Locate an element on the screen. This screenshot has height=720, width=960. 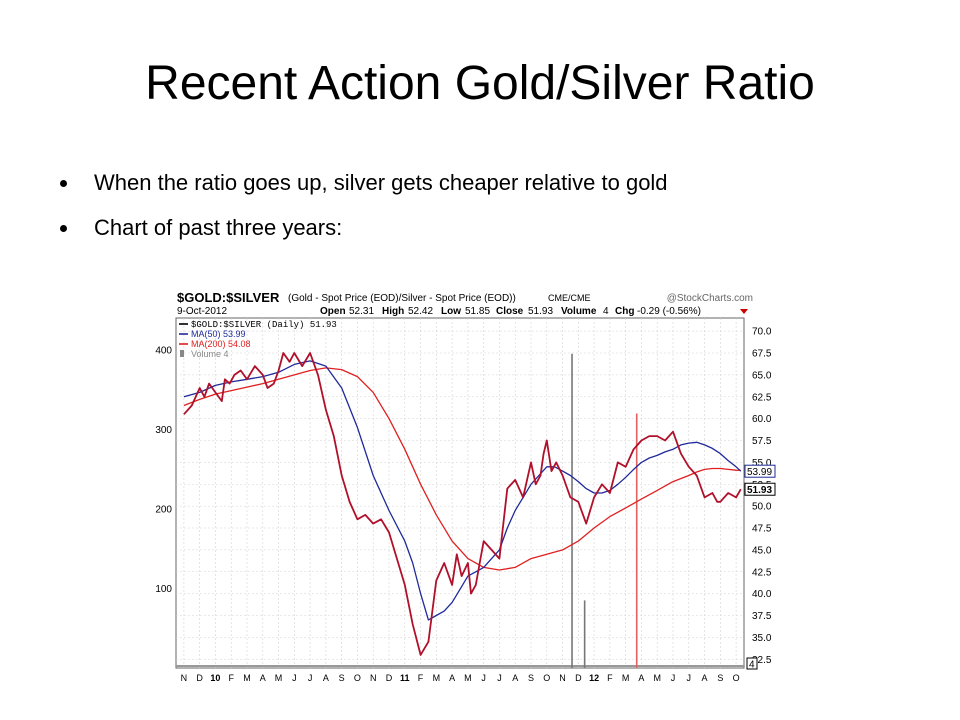
slide-title: Recent Action Gold/Silver Ratio is located at coordinates (480, 83).